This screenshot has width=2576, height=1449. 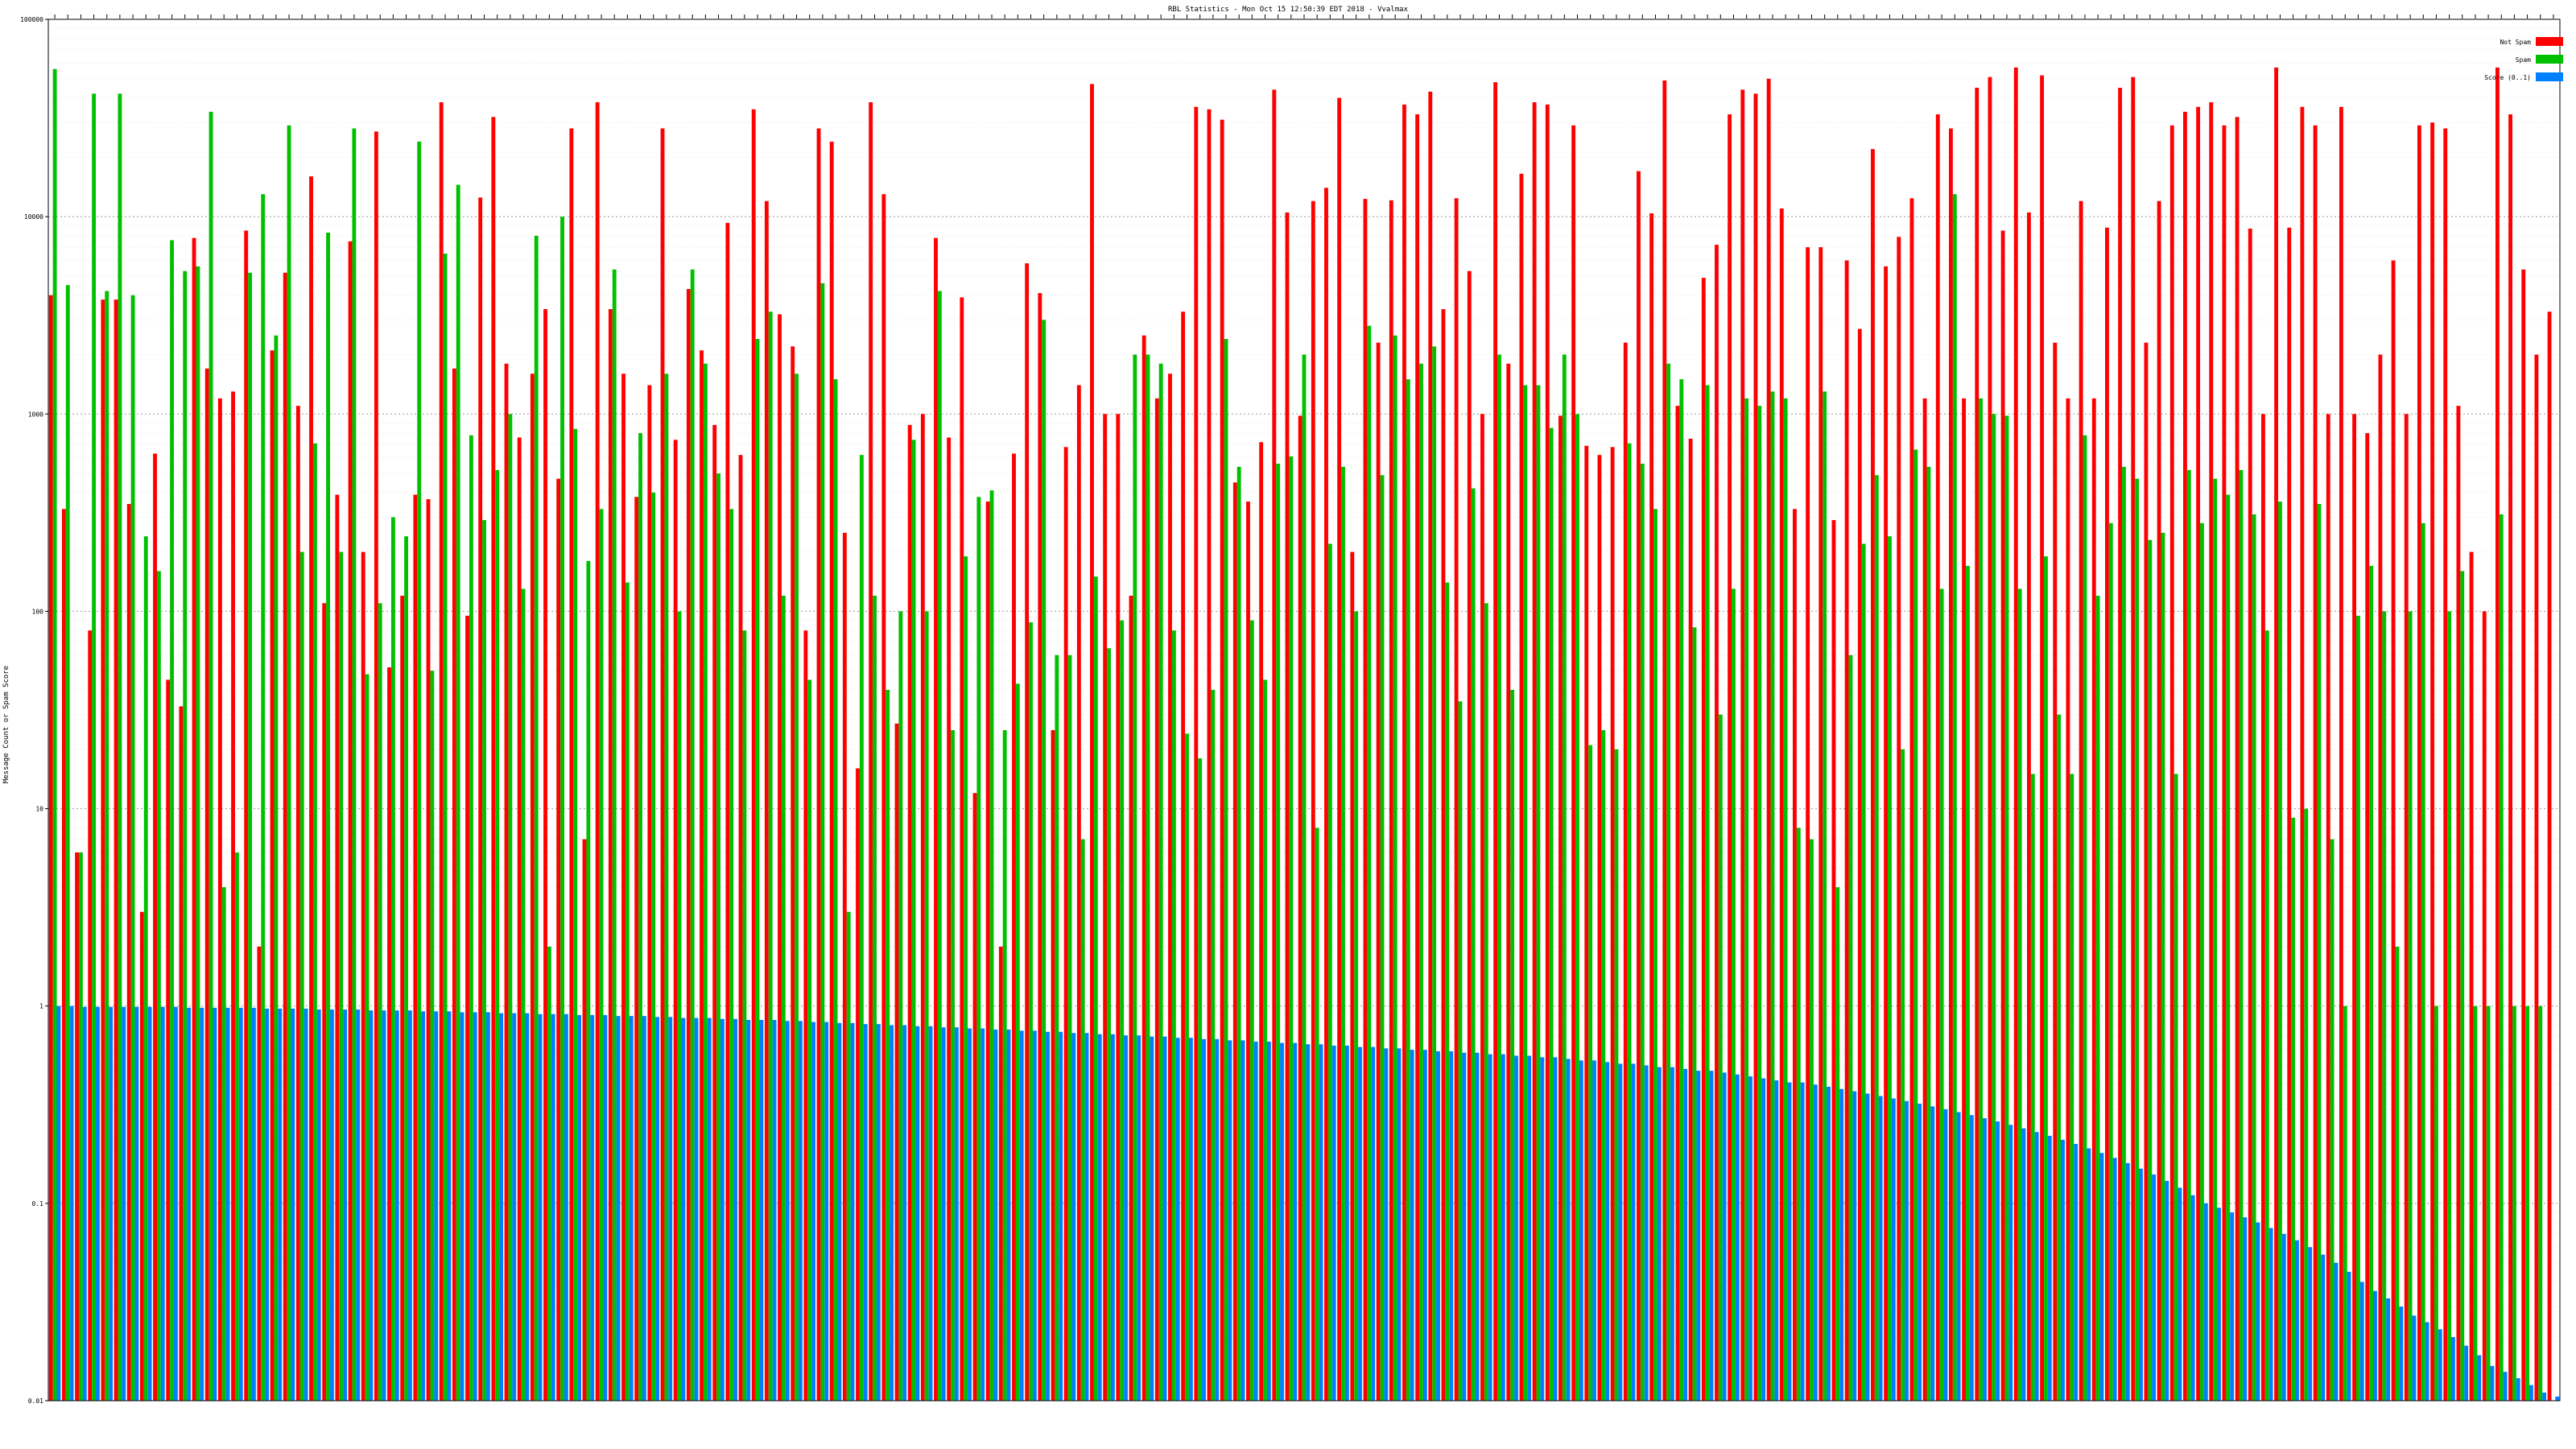 I want to click on y-tick-label: 1000, so click(x=35, y=414).